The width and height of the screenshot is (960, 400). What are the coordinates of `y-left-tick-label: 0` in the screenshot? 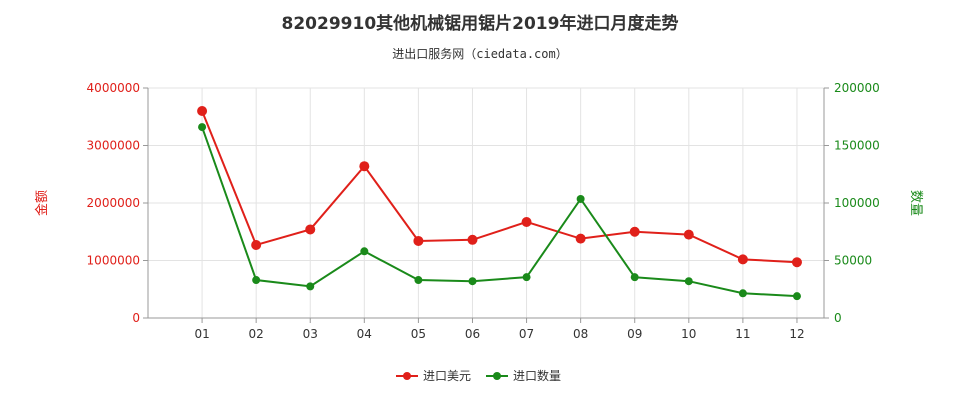 It's located at (136, 318).